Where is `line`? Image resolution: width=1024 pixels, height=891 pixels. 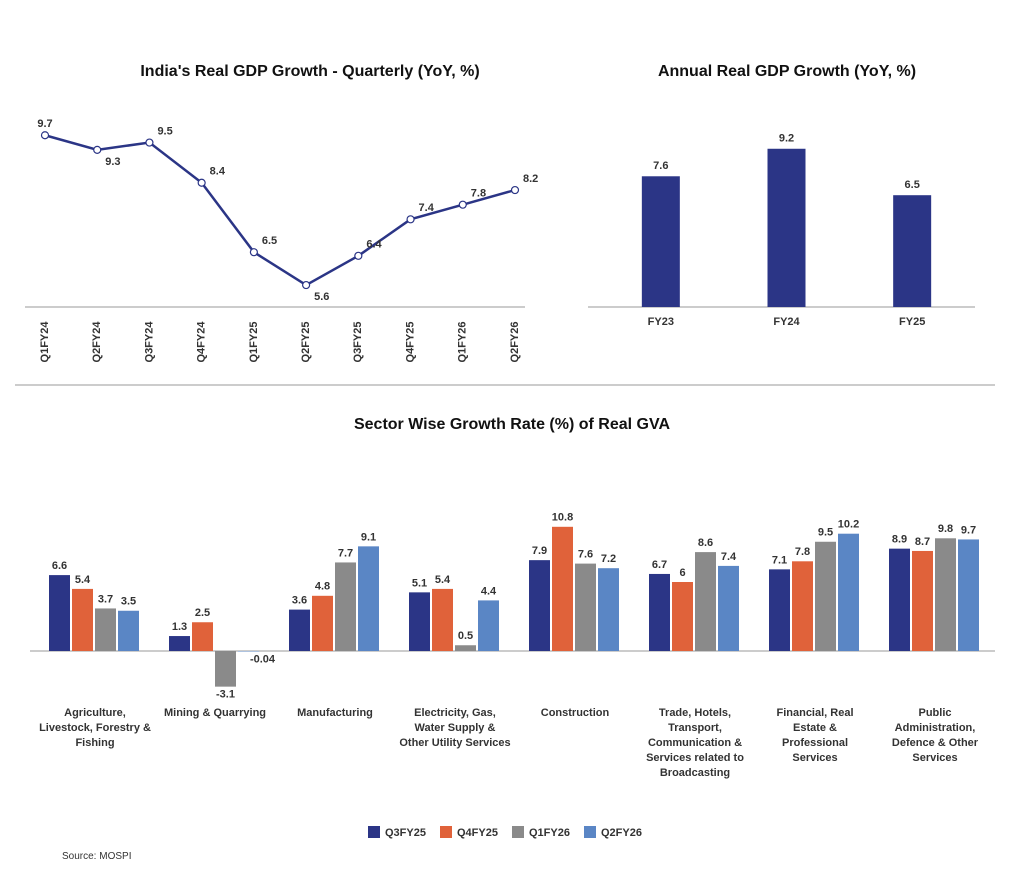 line is located at coordinates (280, 210).